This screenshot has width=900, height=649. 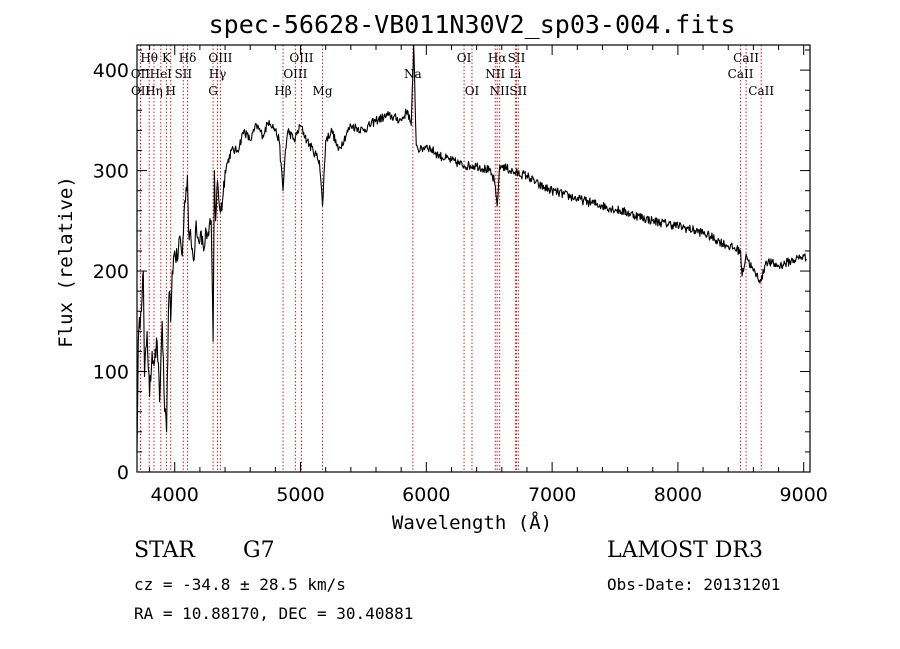 I want to click on y-tick-label: 100, so click(x=111, y=373).